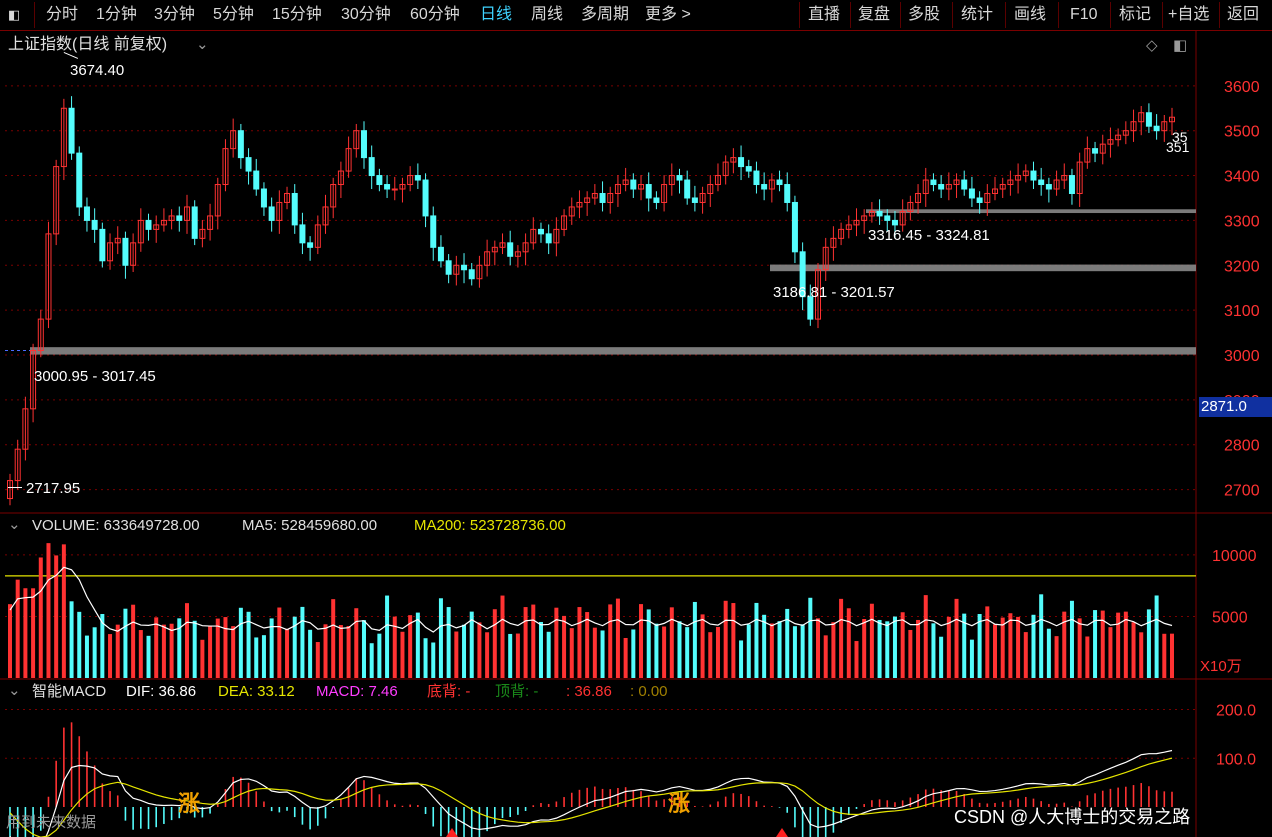 The image size is (1272, 837). I want to click on period-tab-fenshi: 分时, so click(62, 14).